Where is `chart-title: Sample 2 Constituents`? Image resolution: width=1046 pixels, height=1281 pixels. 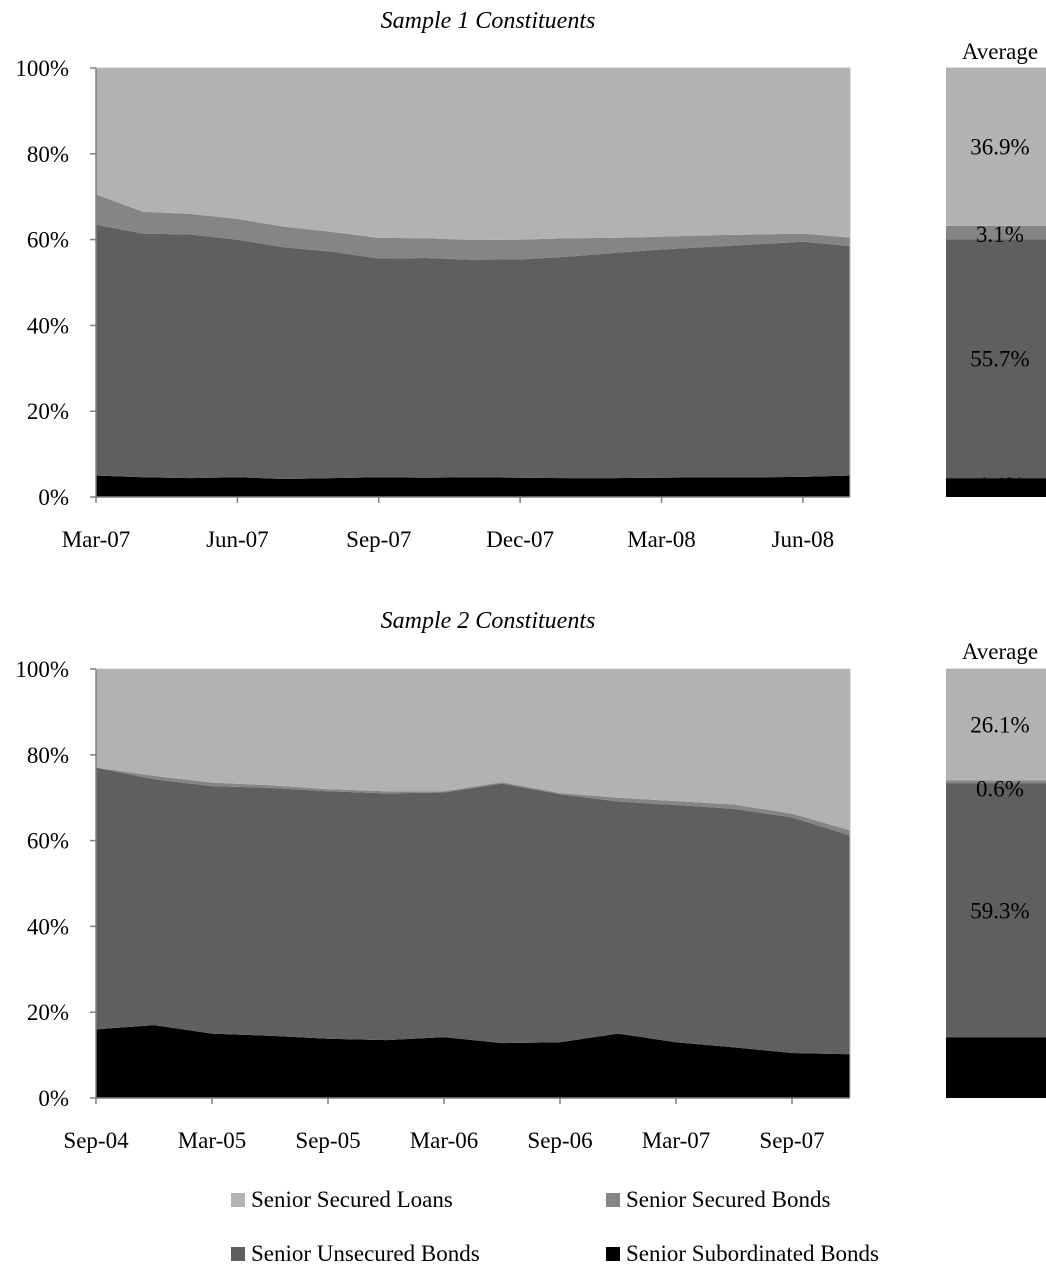
chart-title: Sample 2 Constituents is located at coordinates (488, 621).